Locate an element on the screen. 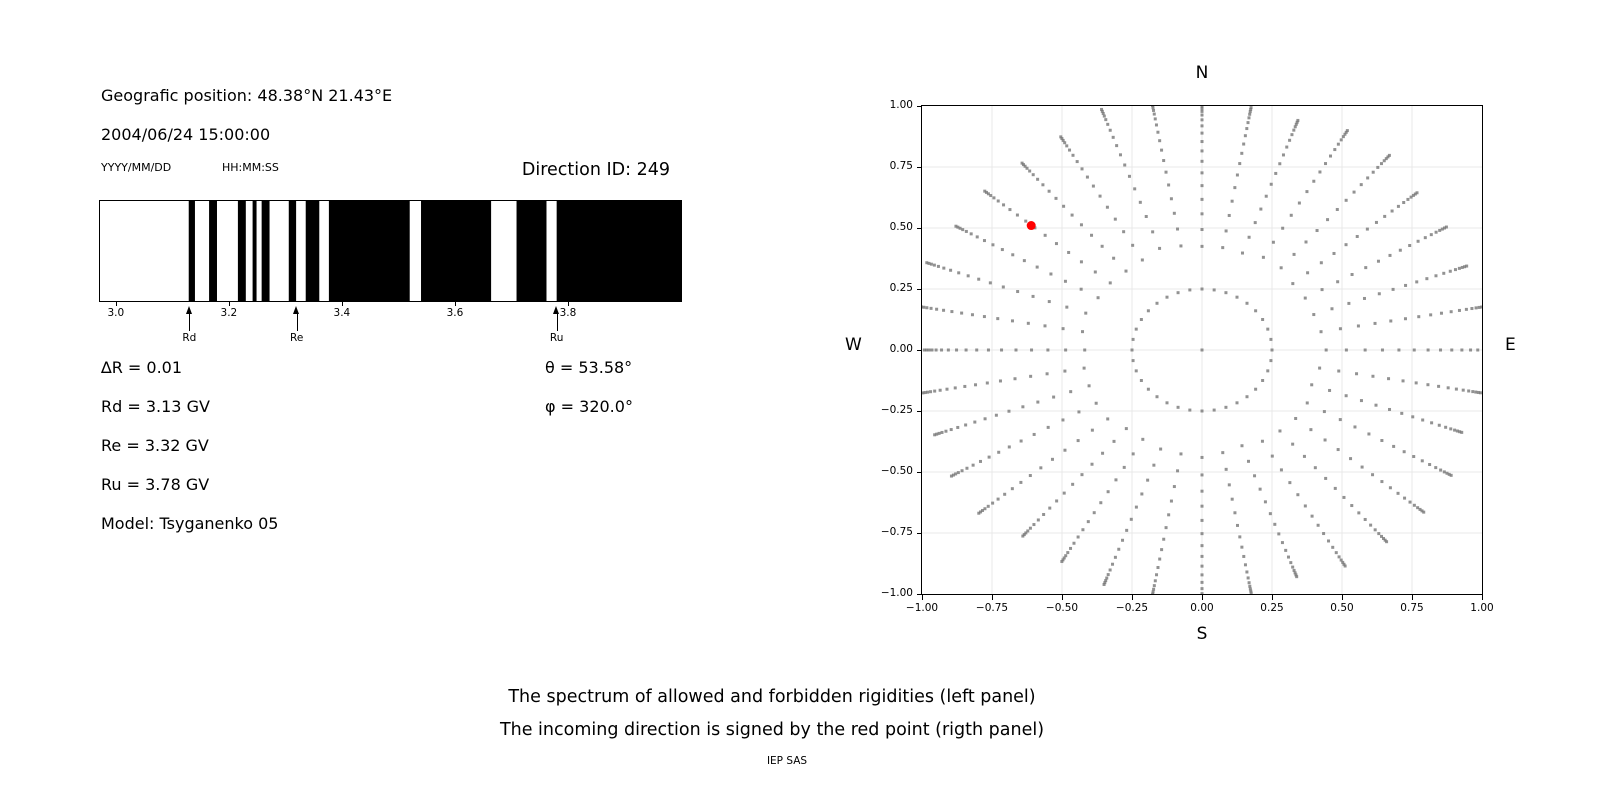 Image resolution: width=1600 pixels, height=800 pixels. compass-north-label: N is located at coordinates (1202, 73).